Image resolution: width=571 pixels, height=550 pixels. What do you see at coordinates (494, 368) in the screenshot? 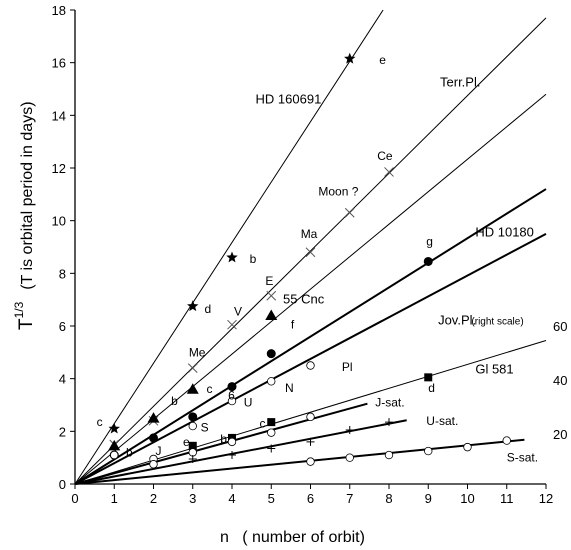
I see `annotation-label: Gl 581` at bounding box center [494, 368].